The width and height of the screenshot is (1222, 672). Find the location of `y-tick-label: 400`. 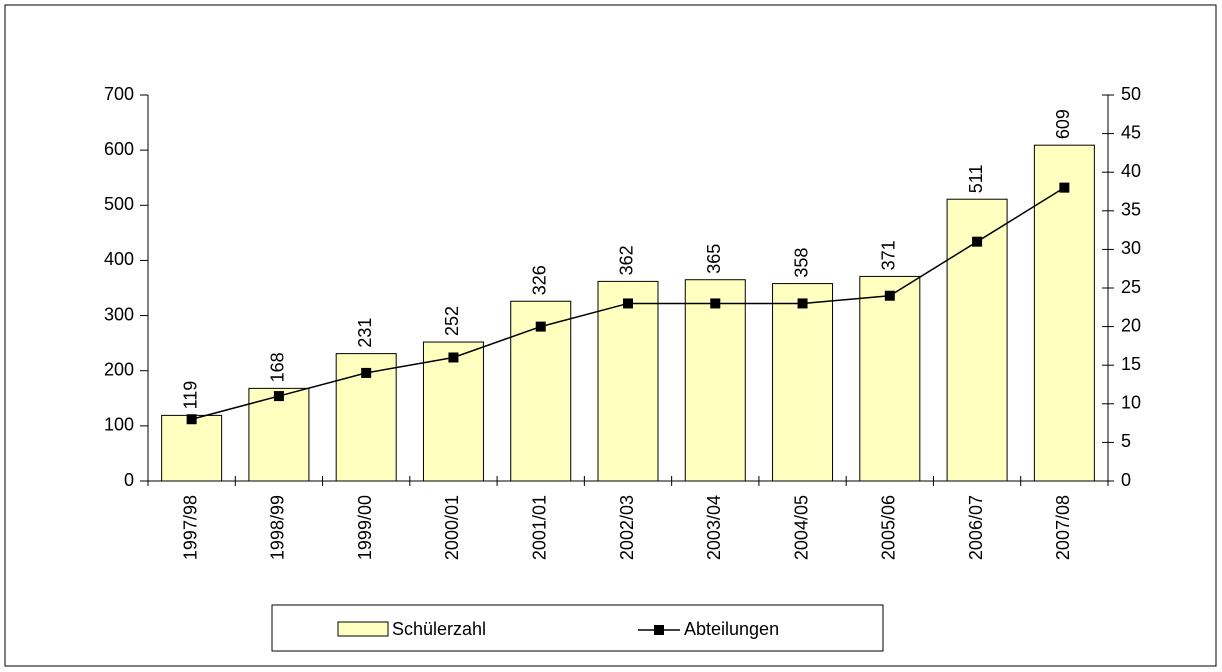

y-tick-label: 400 is located at coordinates (119, 259).